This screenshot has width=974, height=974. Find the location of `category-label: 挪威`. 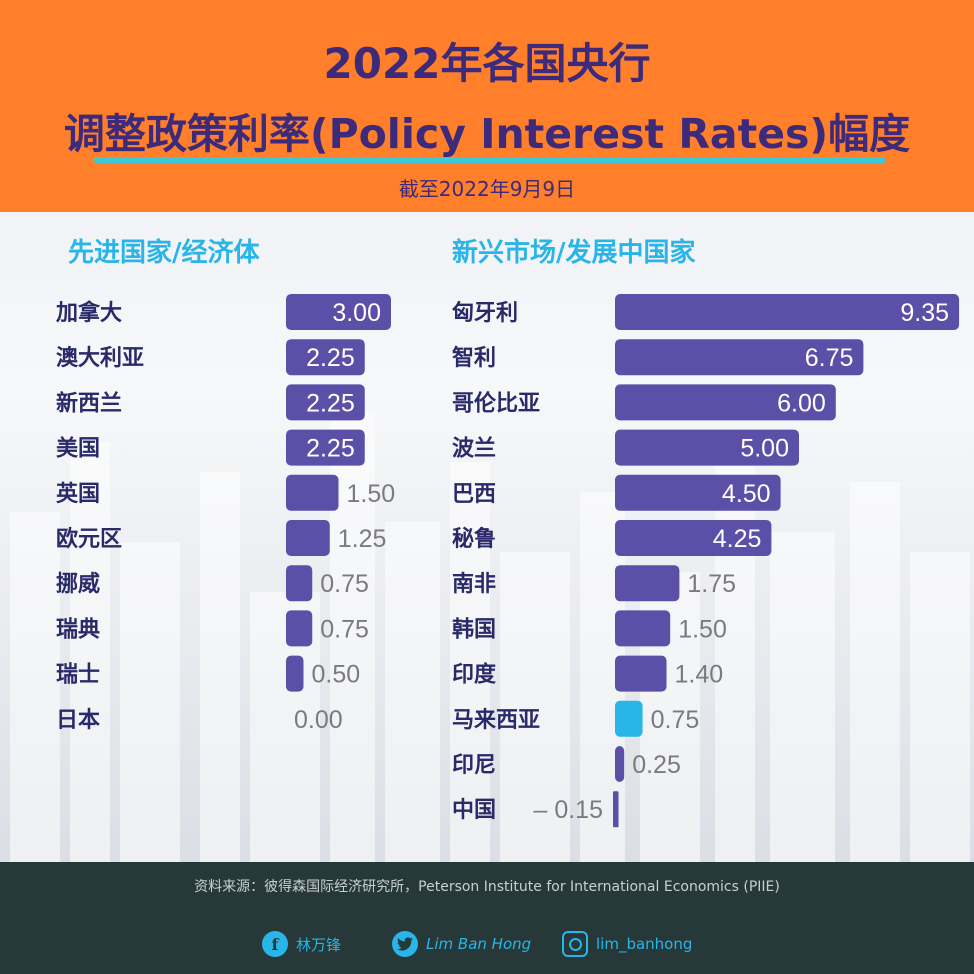

category-label: 挪威 is located at coordinates (78, 584).